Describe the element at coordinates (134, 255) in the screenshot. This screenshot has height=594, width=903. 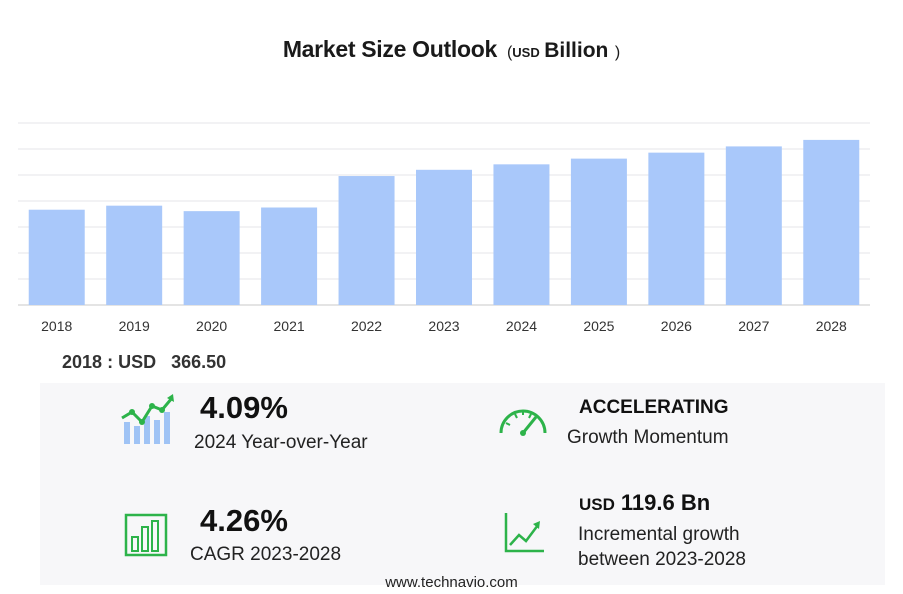
I see `bar-2019` at that location.